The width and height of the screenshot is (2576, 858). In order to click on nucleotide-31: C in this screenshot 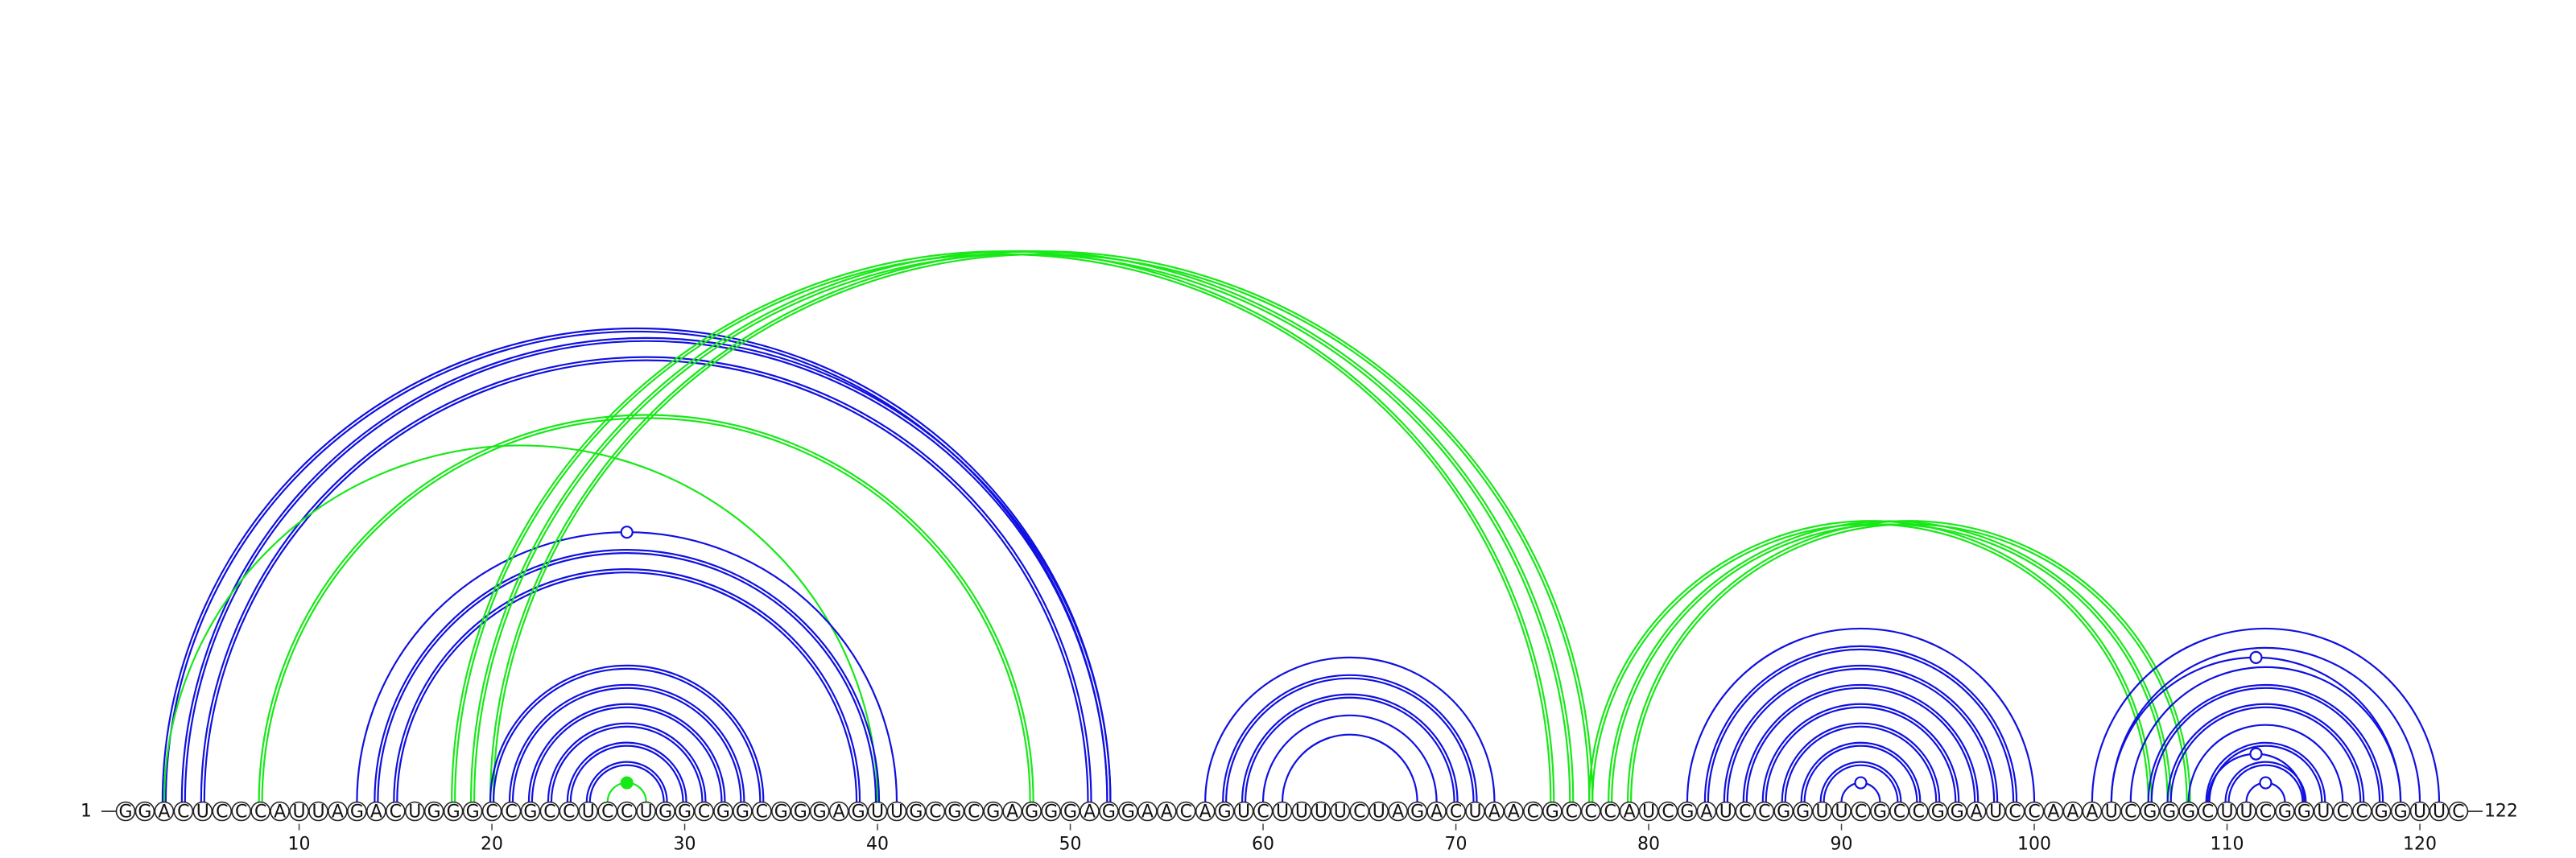, I will do `click(704, 812)`.